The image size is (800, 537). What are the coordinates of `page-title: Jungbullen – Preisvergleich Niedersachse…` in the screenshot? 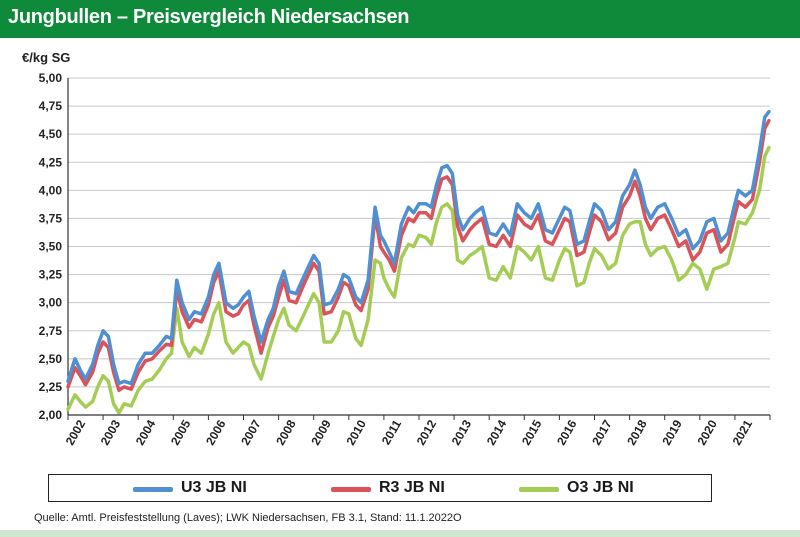 It's located at (209, 17).